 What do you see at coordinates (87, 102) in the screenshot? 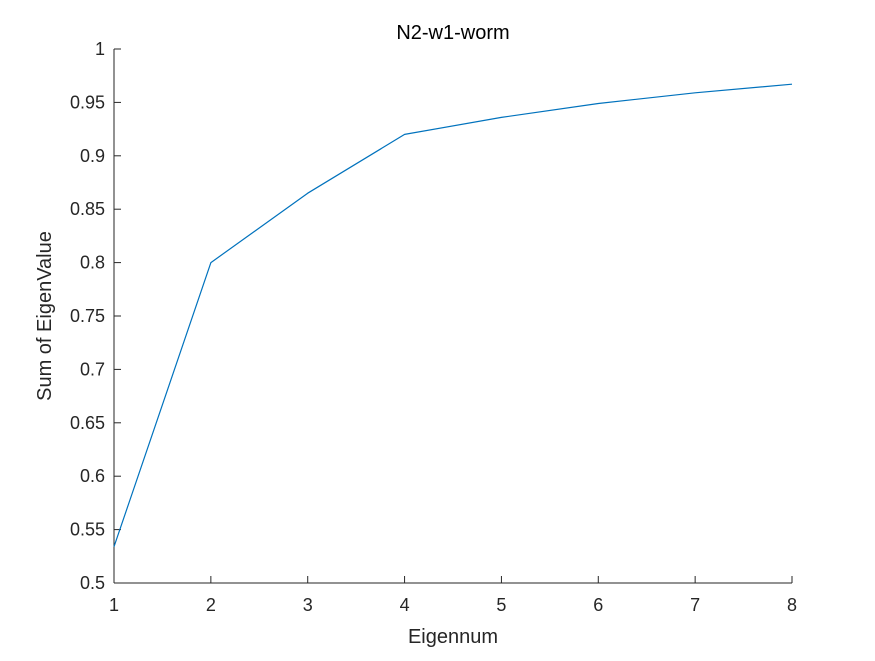
I see `y-tick-label: 0.95` at bounding box center [87, 102].